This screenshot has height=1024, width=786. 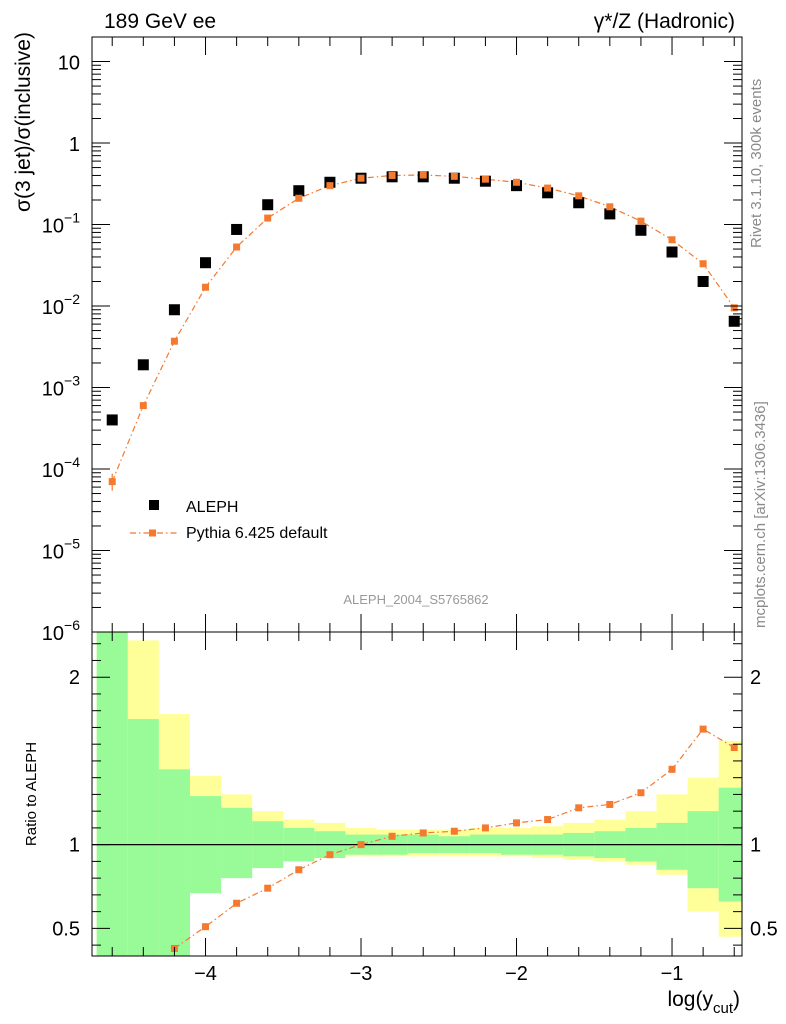 I want to click on main-y-tick-label: 10⁻³, so click(x=61, y=387).